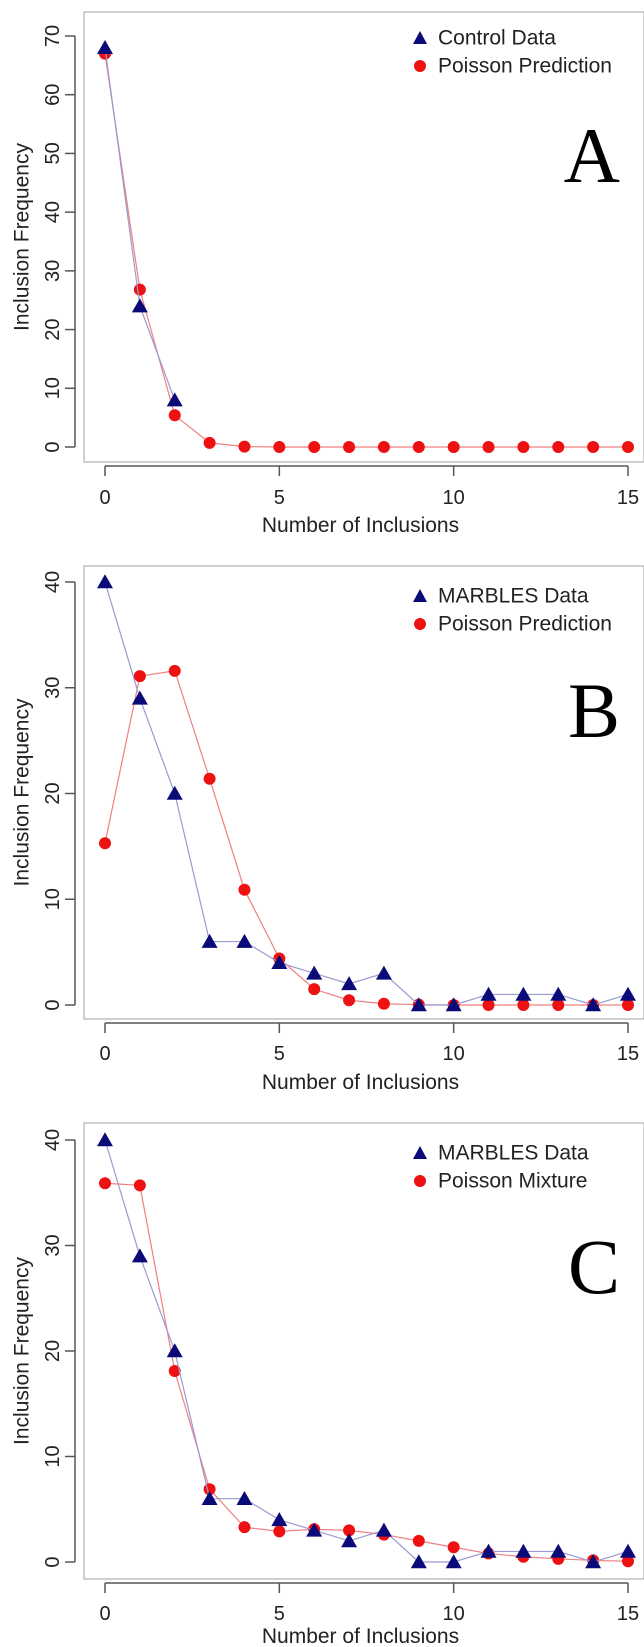 The width and height of the screenshot is (644, 1647). I want to click on panel-letter: B, so click(594, 710).